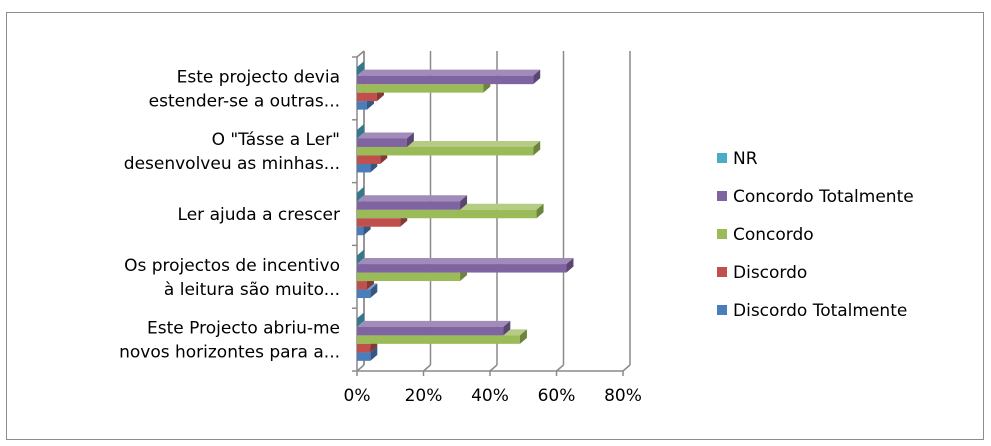  Describe the element at coordinates (232, 266) in the screenshot. I see `category-label: Os projectos de incentivo` at that location.